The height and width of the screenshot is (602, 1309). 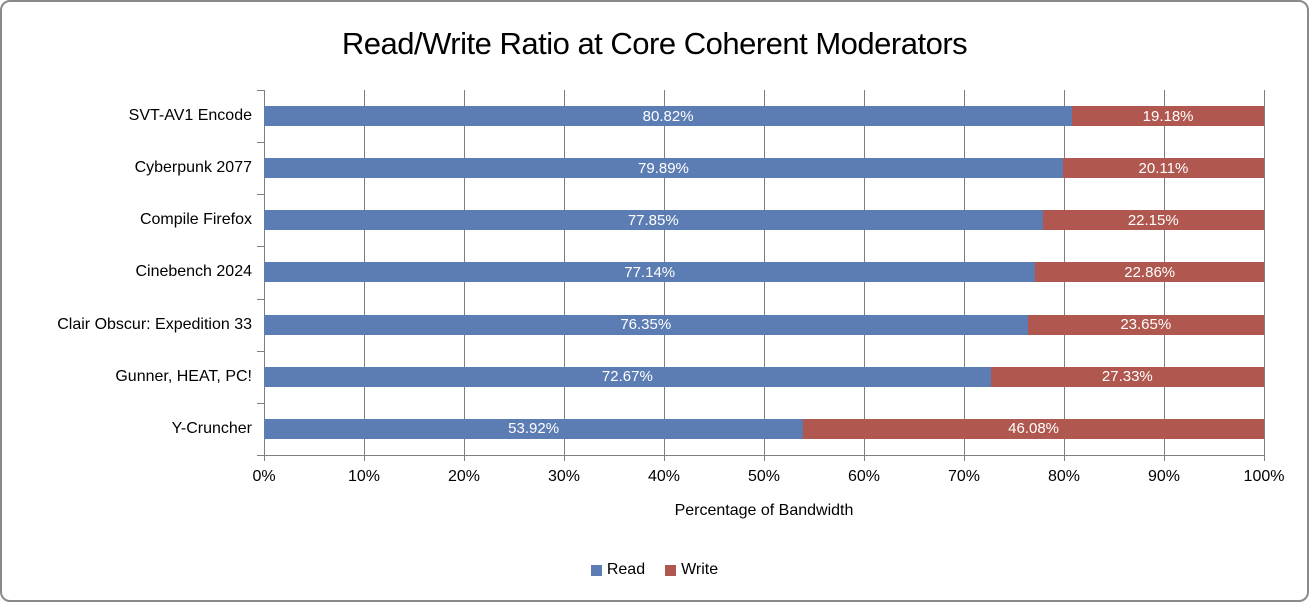 I want to click on bar-row: 77.14% 22.86%, so click(x=764, y=272).